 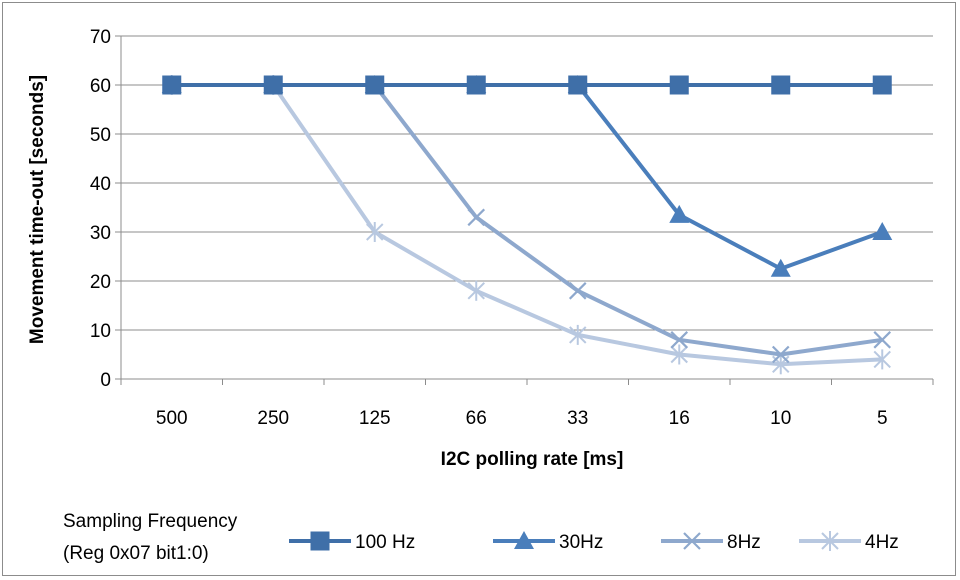 I want to click on x-tick-label: 66, so click(x=476, y=418).